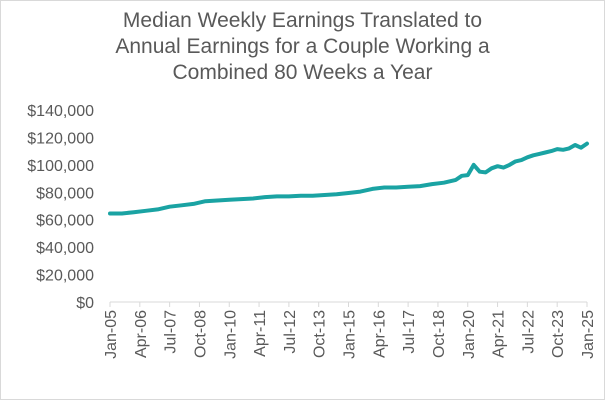 The height and width of the screenshot is (400, 605). I want to click on x-tick-label: Oct-08, so click(200, 334).